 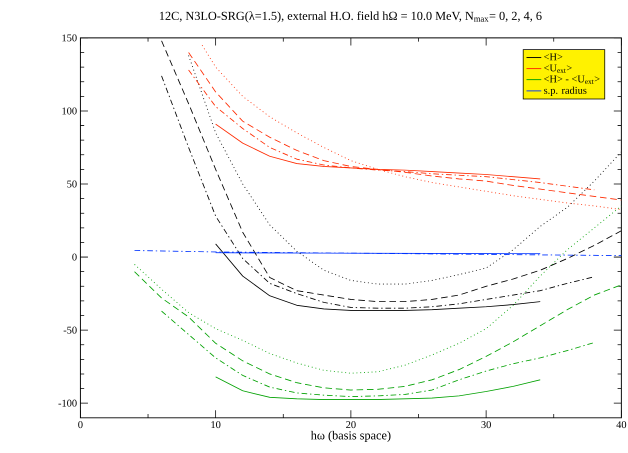 I want to click on legend-label: <H>, so click(x=553, y=57).